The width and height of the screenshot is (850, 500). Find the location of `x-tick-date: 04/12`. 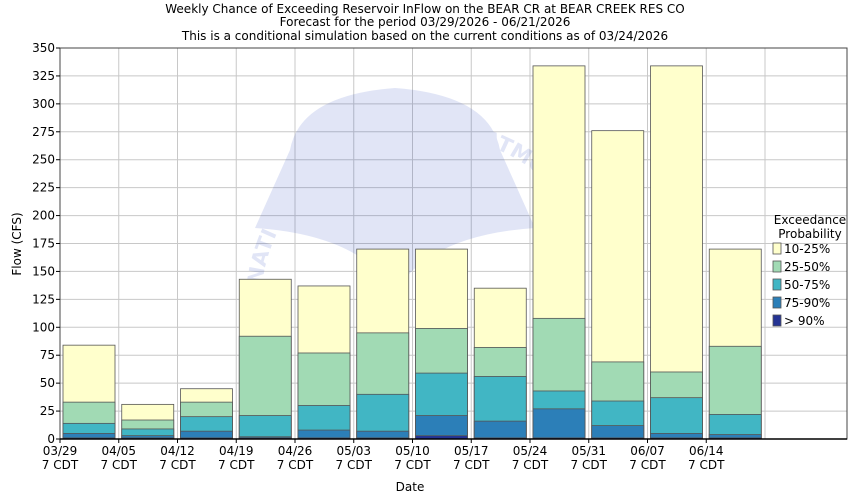

x-tick-date: 04/12 is located at coordinates (177, 451).